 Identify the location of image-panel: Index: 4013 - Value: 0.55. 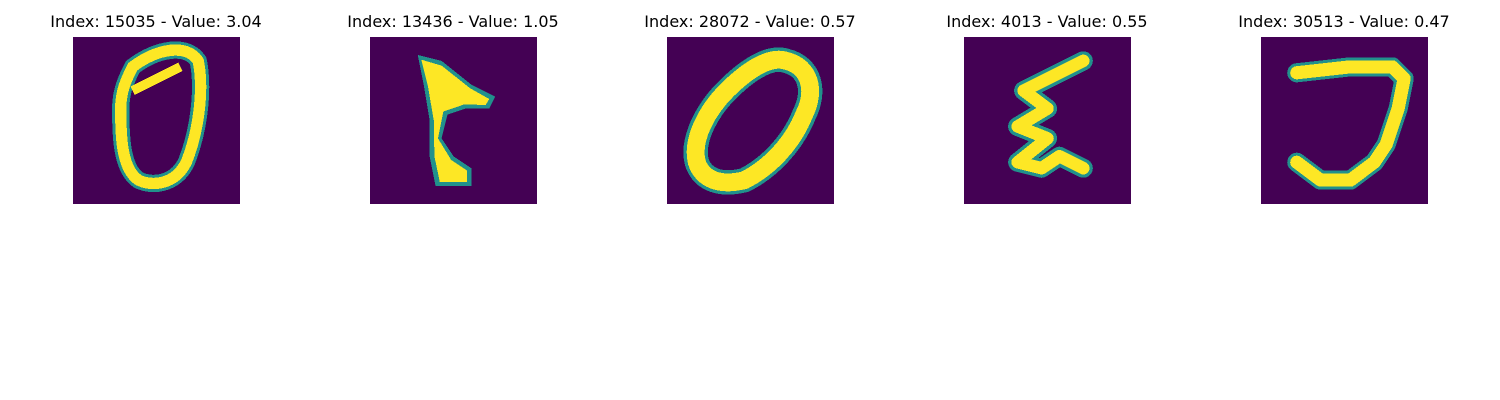
(1047, 105).